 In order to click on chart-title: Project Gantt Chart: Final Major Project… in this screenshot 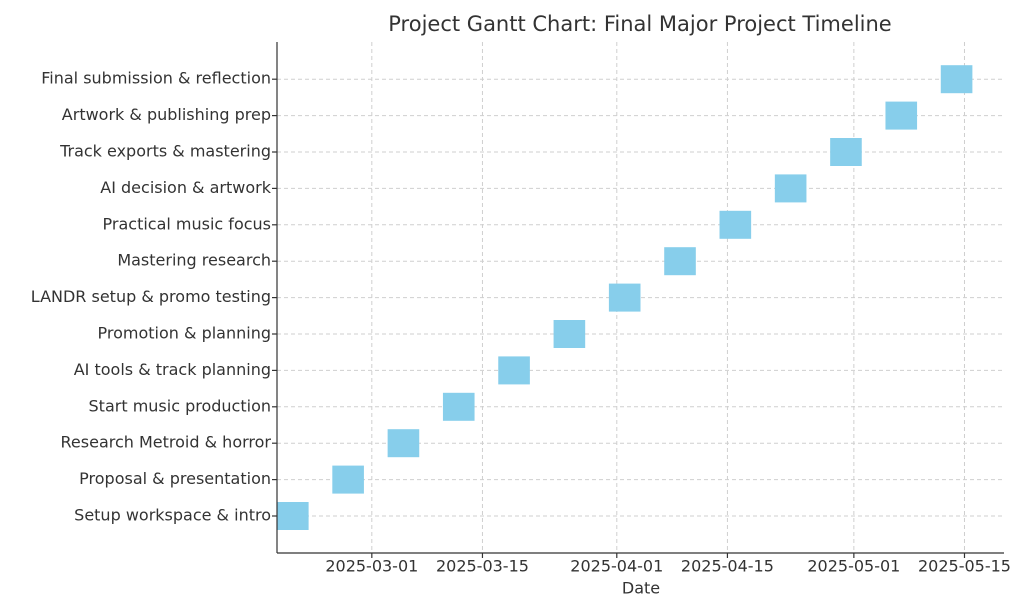, I will do `click(639, 24)`.